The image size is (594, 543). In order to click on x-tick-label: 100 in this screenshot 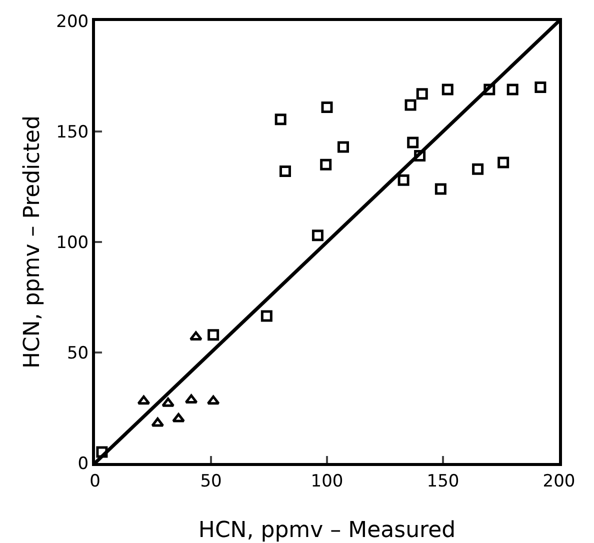, I will do `click(327, 481)`.